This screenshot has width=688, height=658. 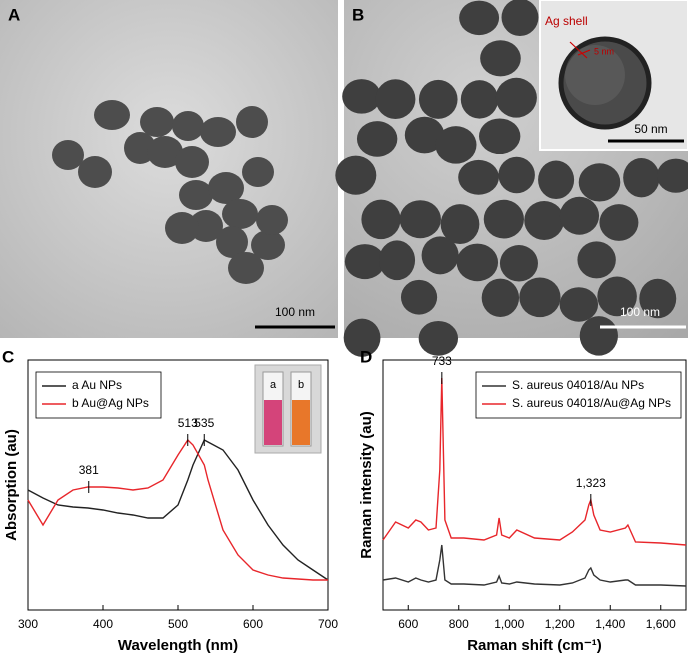 What do you see at coordinates (103, 624) in the screenshot?
I see `x-tick-label: 400` at bounding box center [103, 624].